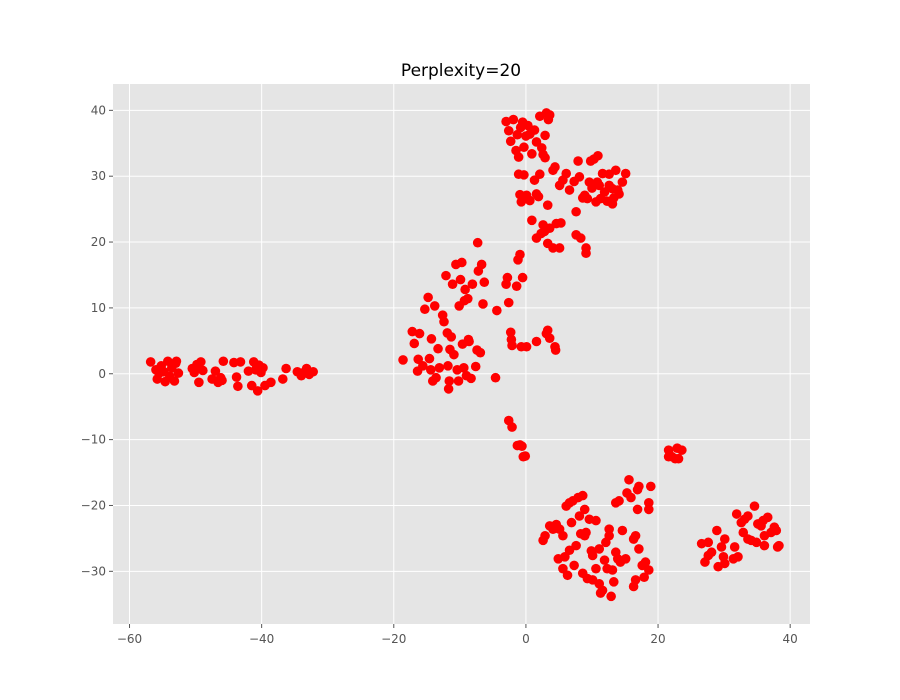 The image size is (900, 700). What do you see at coordinates (790, 639) in the screenshot?
I see `x-tick-label: 40` at bounding box center [790, 639].